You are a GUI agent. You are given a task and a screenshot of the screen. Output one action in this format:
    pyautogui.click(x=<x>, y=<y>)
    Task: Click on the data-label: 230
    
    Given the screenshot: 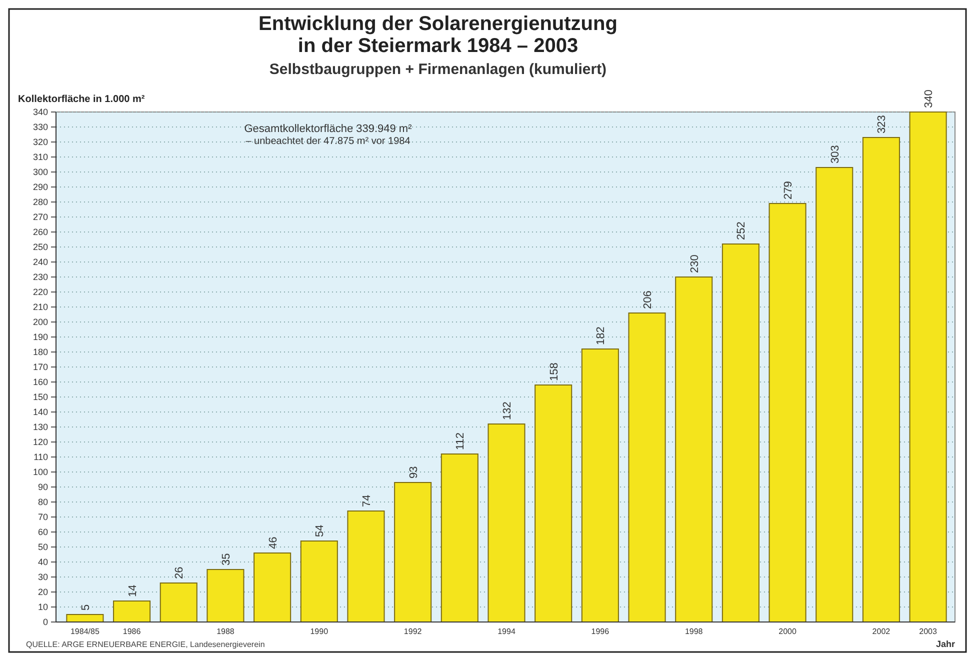 What is the action you would take?
    pyautogui.click(x=694, y=263)
    